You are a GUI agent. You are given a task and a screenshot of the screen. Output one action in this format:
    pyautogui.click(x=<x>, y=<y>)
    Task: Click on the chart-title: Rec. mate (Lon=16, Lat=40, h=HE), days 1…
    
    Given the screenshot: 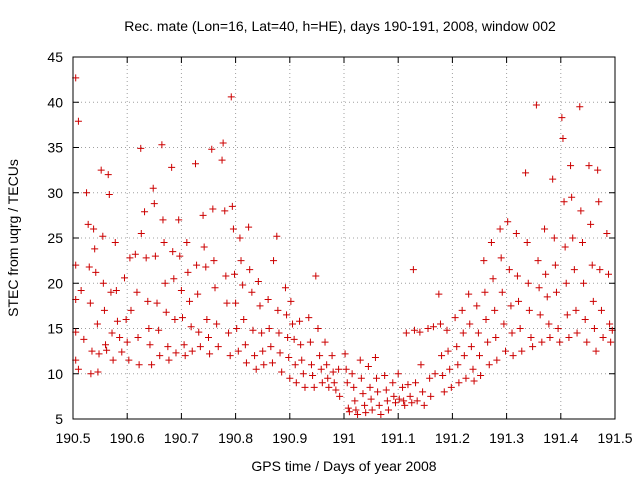 What is the action you would take?
    pyautogui.click(x=340, y=26)
    